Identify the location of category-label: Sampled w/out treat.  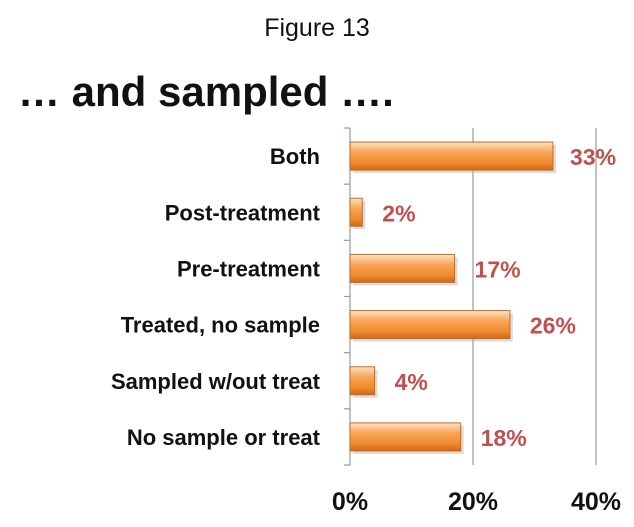
(216, 381).